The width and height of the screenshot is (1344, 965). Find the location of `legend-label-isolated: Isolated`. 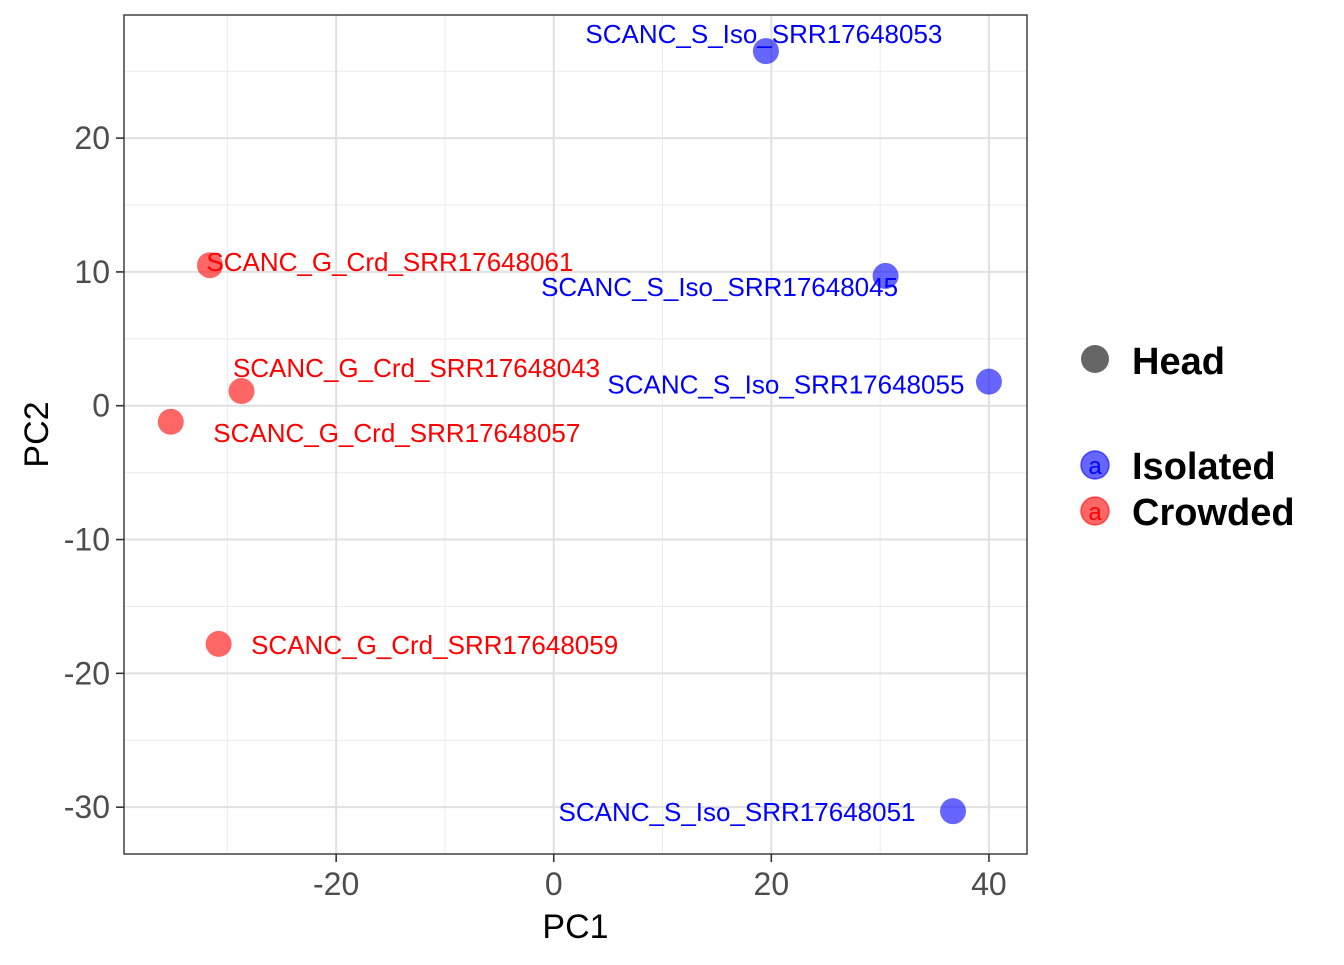

legend-label-isolated: Isolated is located at coordinates (1204, 467).